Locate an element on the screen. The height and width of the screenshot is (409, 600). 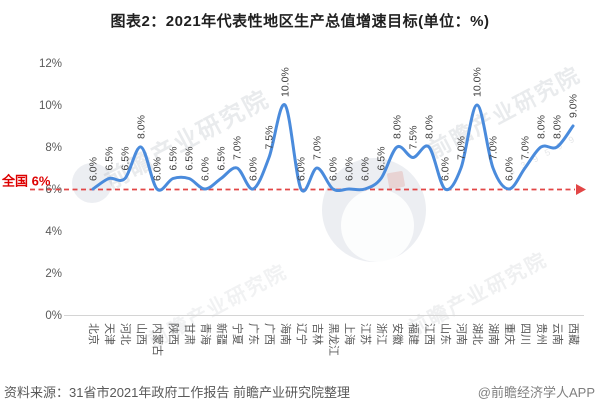
national-target-label: 全国 6% is located at coordinates (26, 181).